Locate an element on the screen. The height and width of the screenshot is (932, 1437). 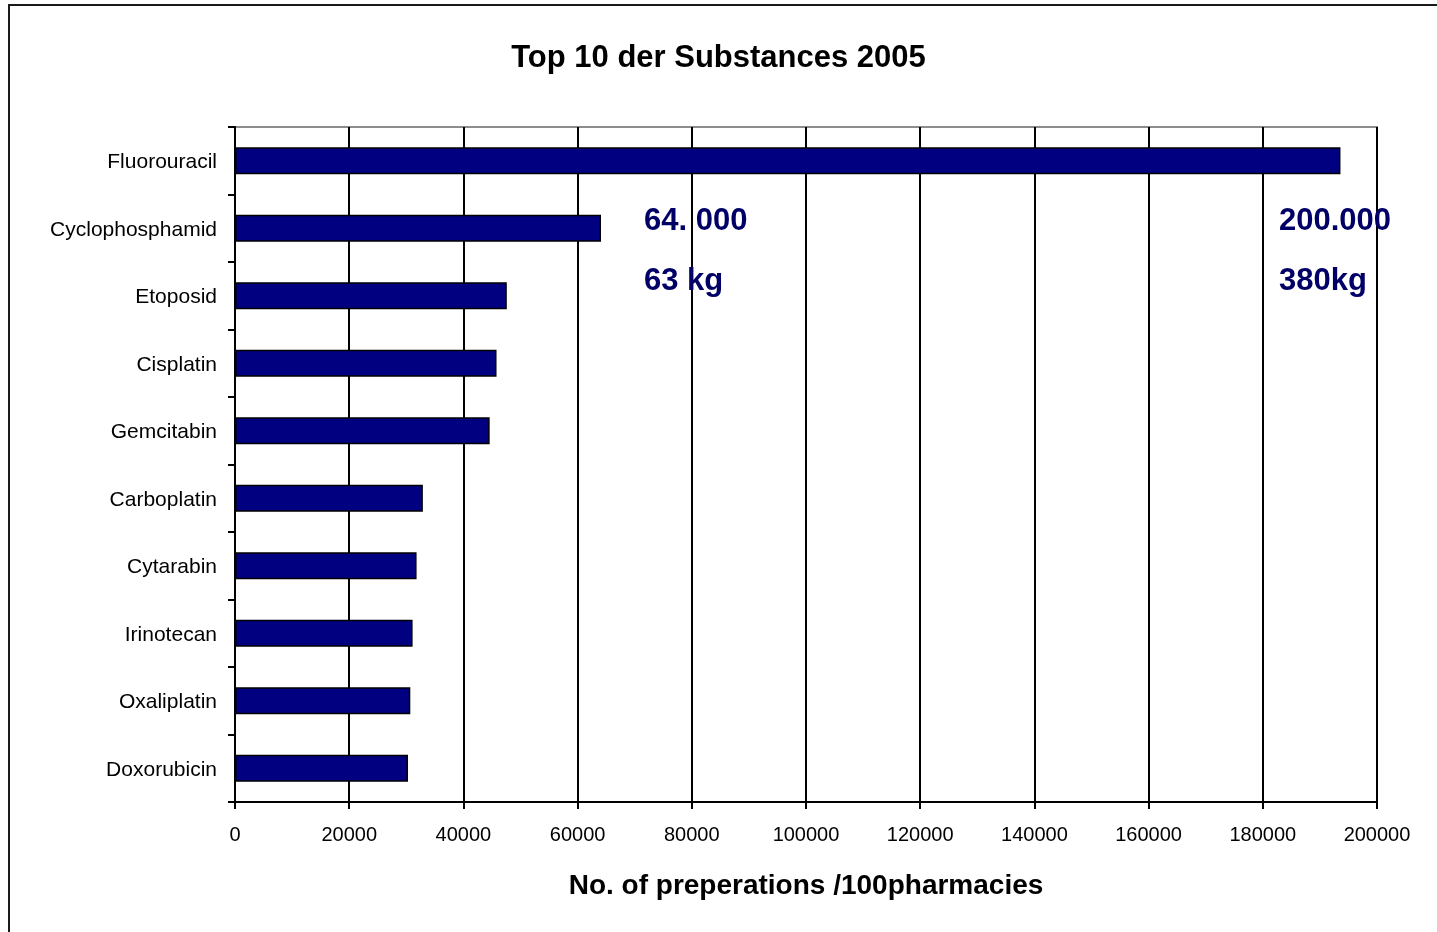
x-tick-label: 140000 is located at coordinates (1034, 834).